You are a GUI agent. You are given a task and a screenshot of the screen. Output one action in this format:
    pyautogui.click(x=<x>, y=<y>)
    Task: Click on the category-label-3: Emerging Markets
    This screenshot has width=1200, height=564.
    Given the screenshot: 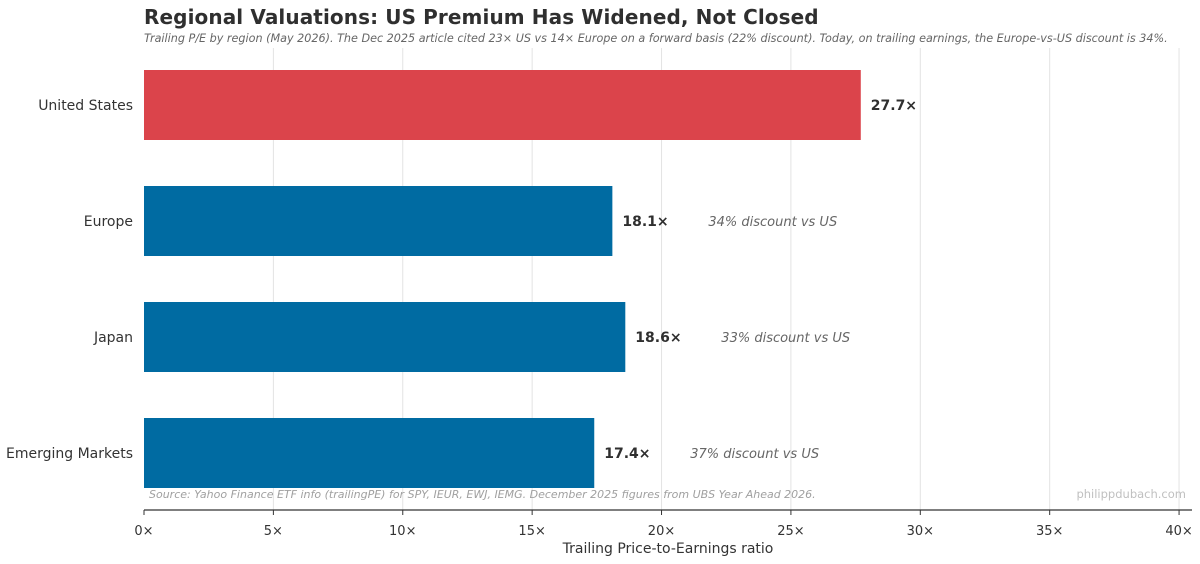 What is the action you would take?
    pyautogui.click(x=69, y=454)
    